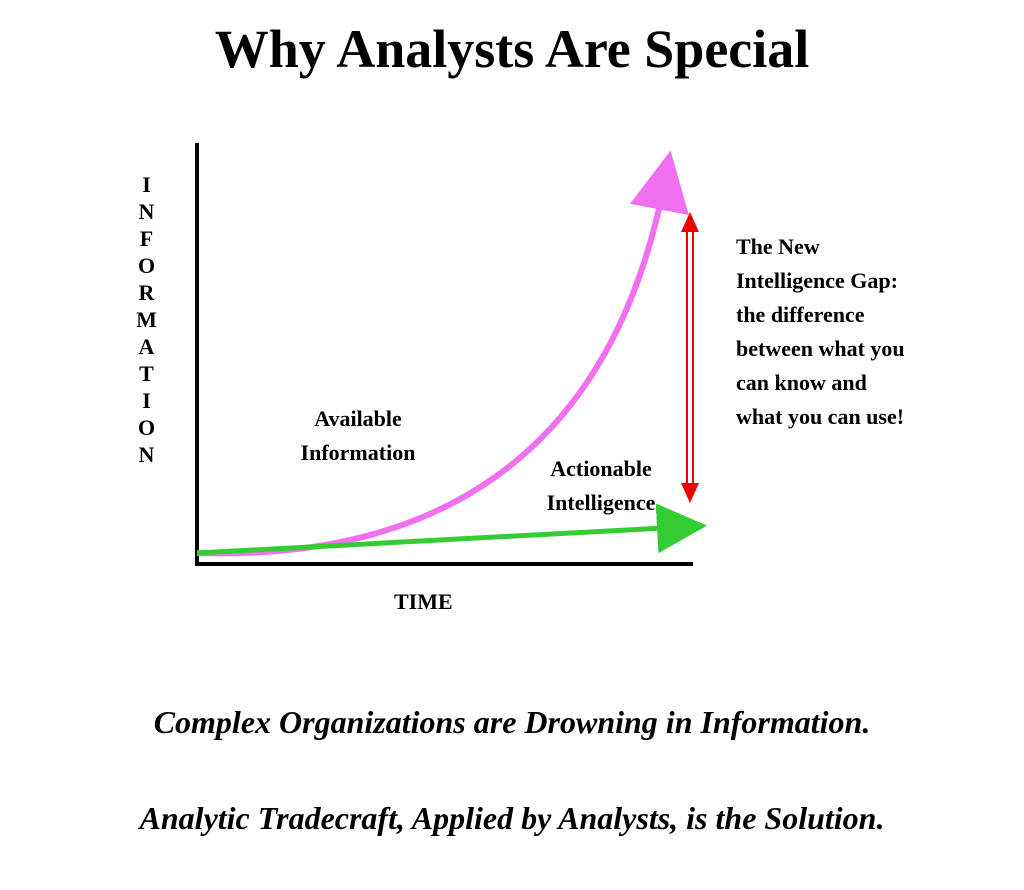  I want to click on y-axis-label: INFORMATION, so click(146, 320).